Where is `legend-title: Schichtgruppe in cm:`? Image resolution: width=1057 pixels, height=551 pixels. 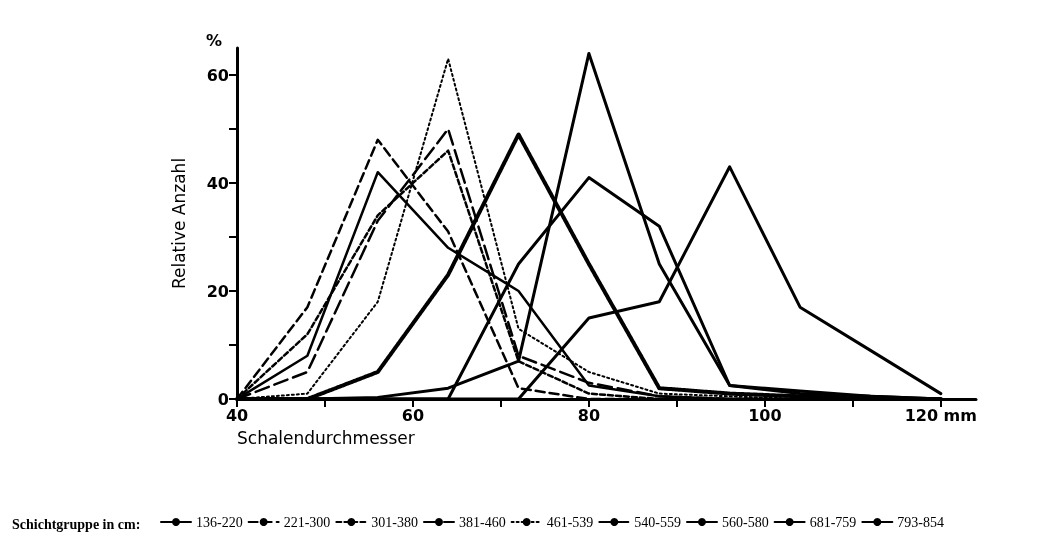 legend-title: Schichtgruppe in cm: is located at coordinates (76, 524).